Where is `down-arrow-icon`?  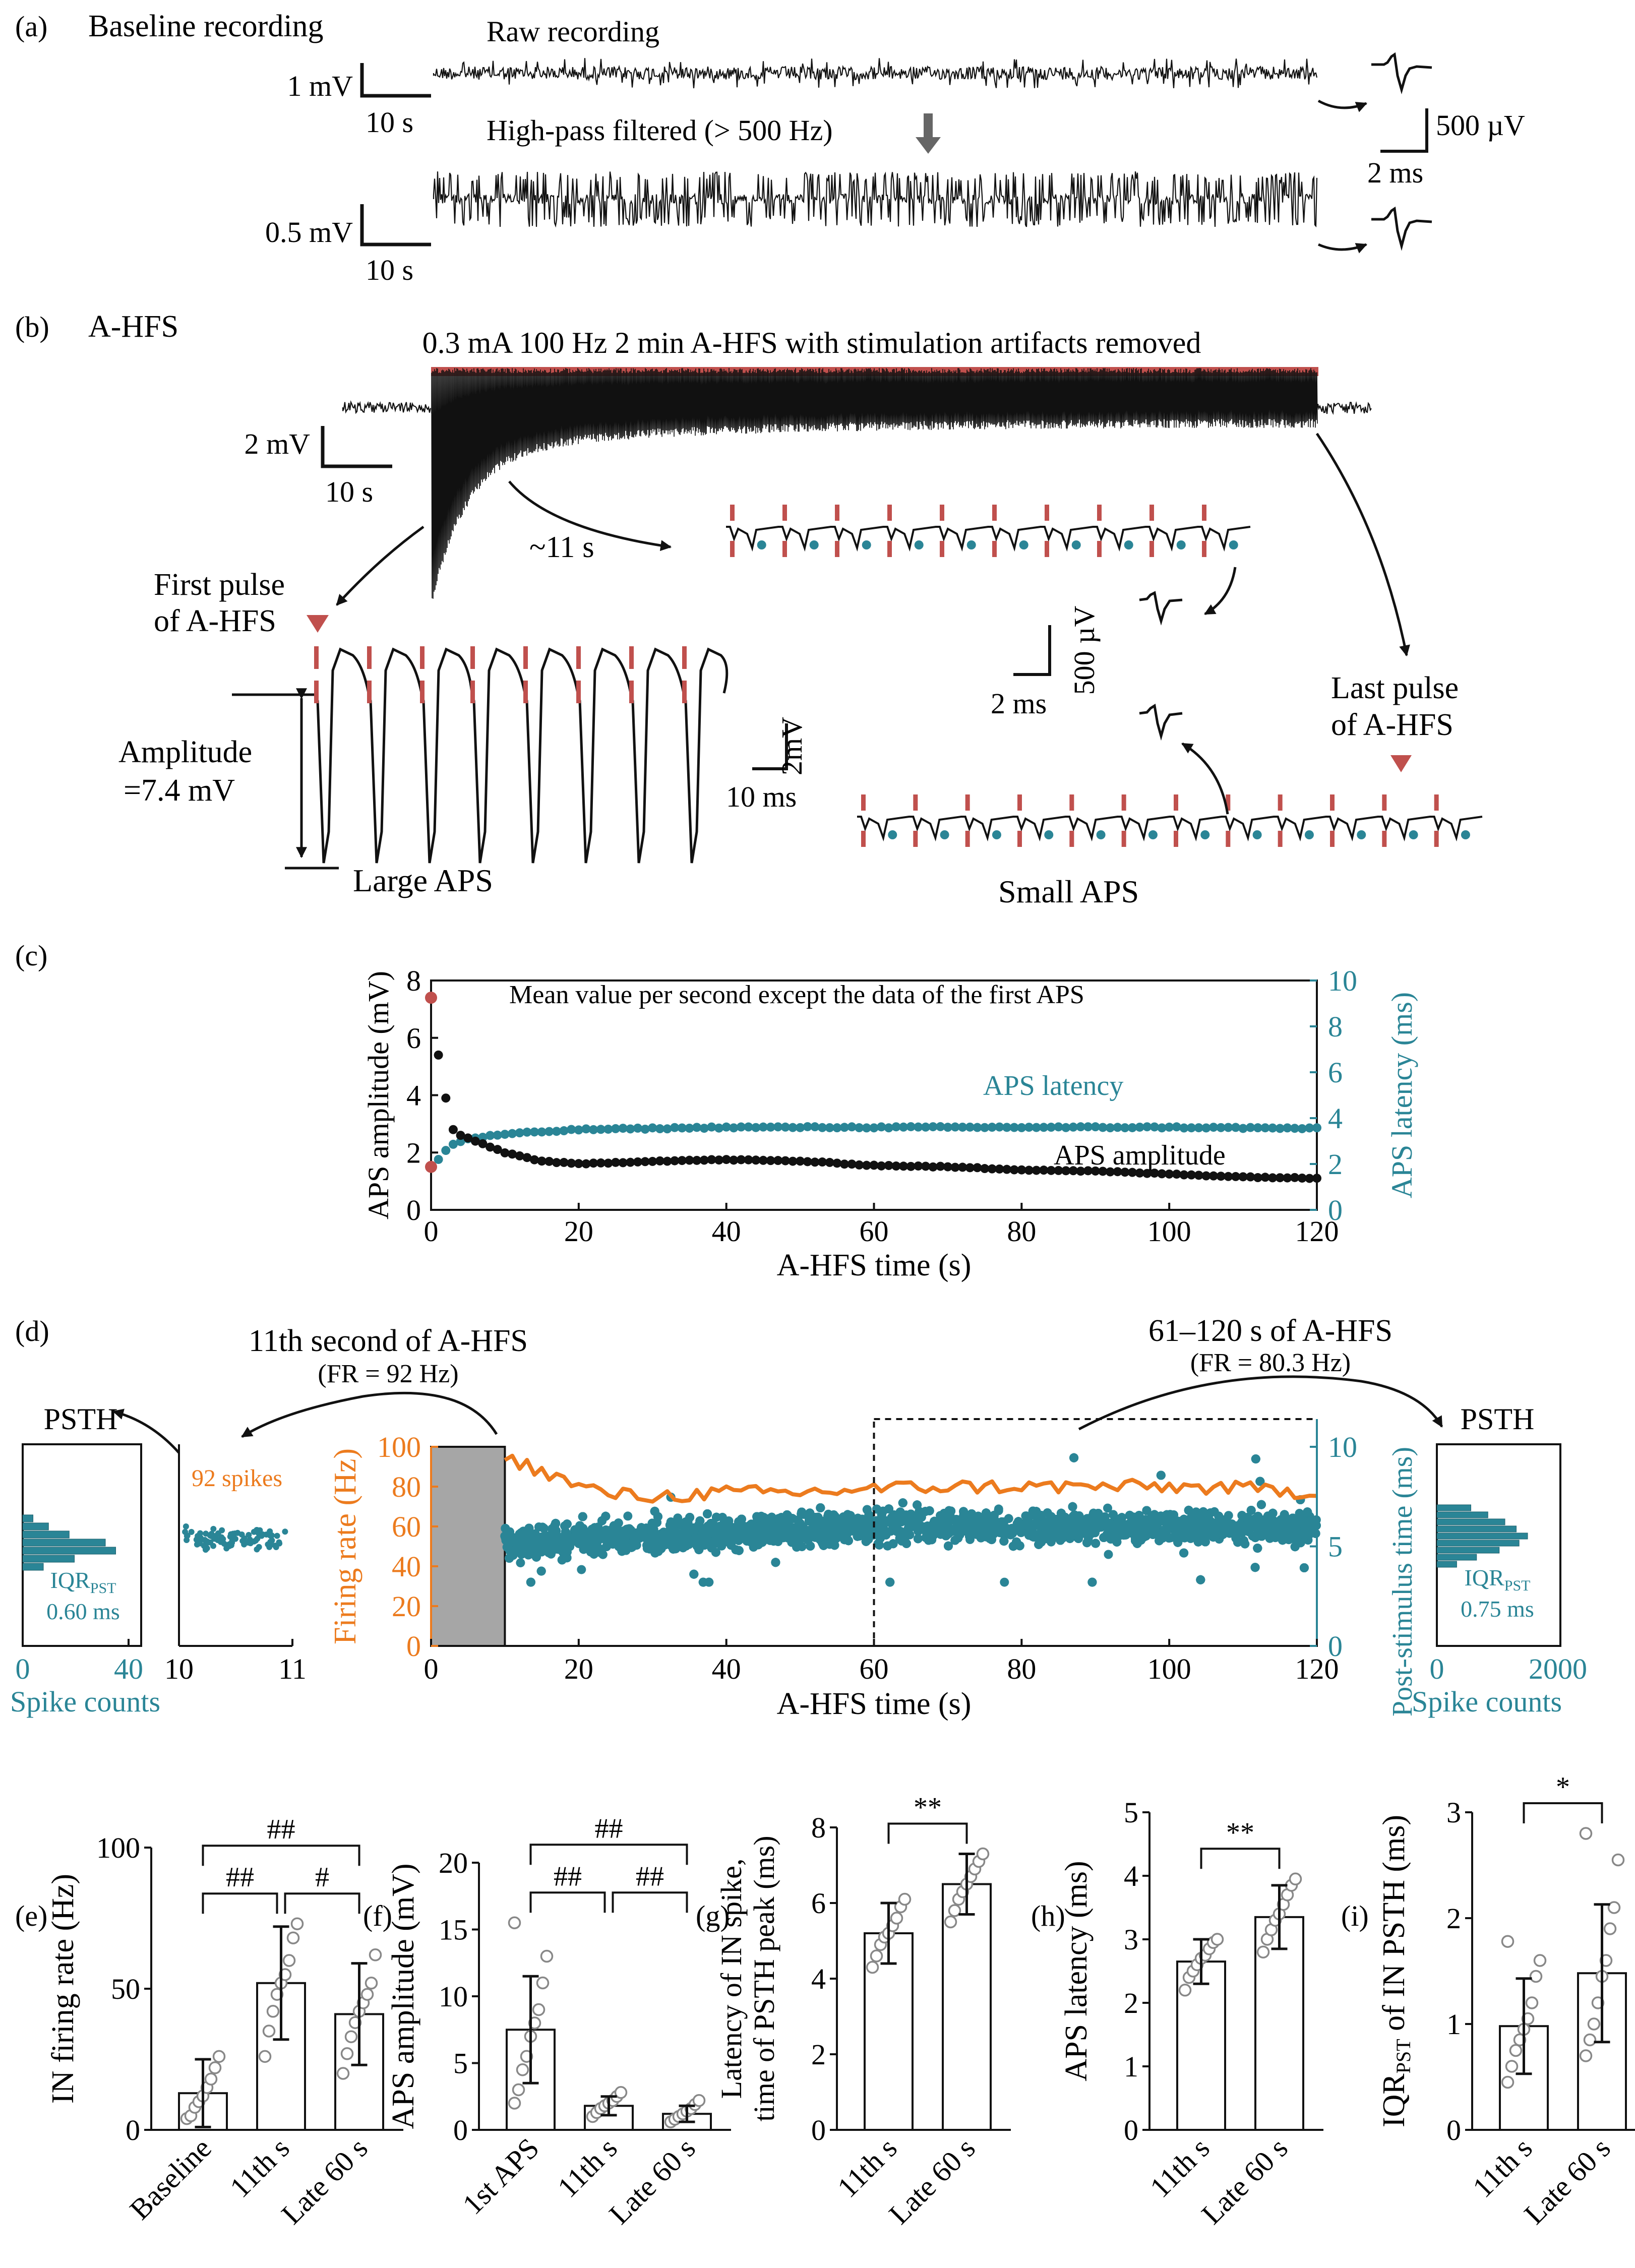 down-arrow-icon is located at coordinates (929, 133).